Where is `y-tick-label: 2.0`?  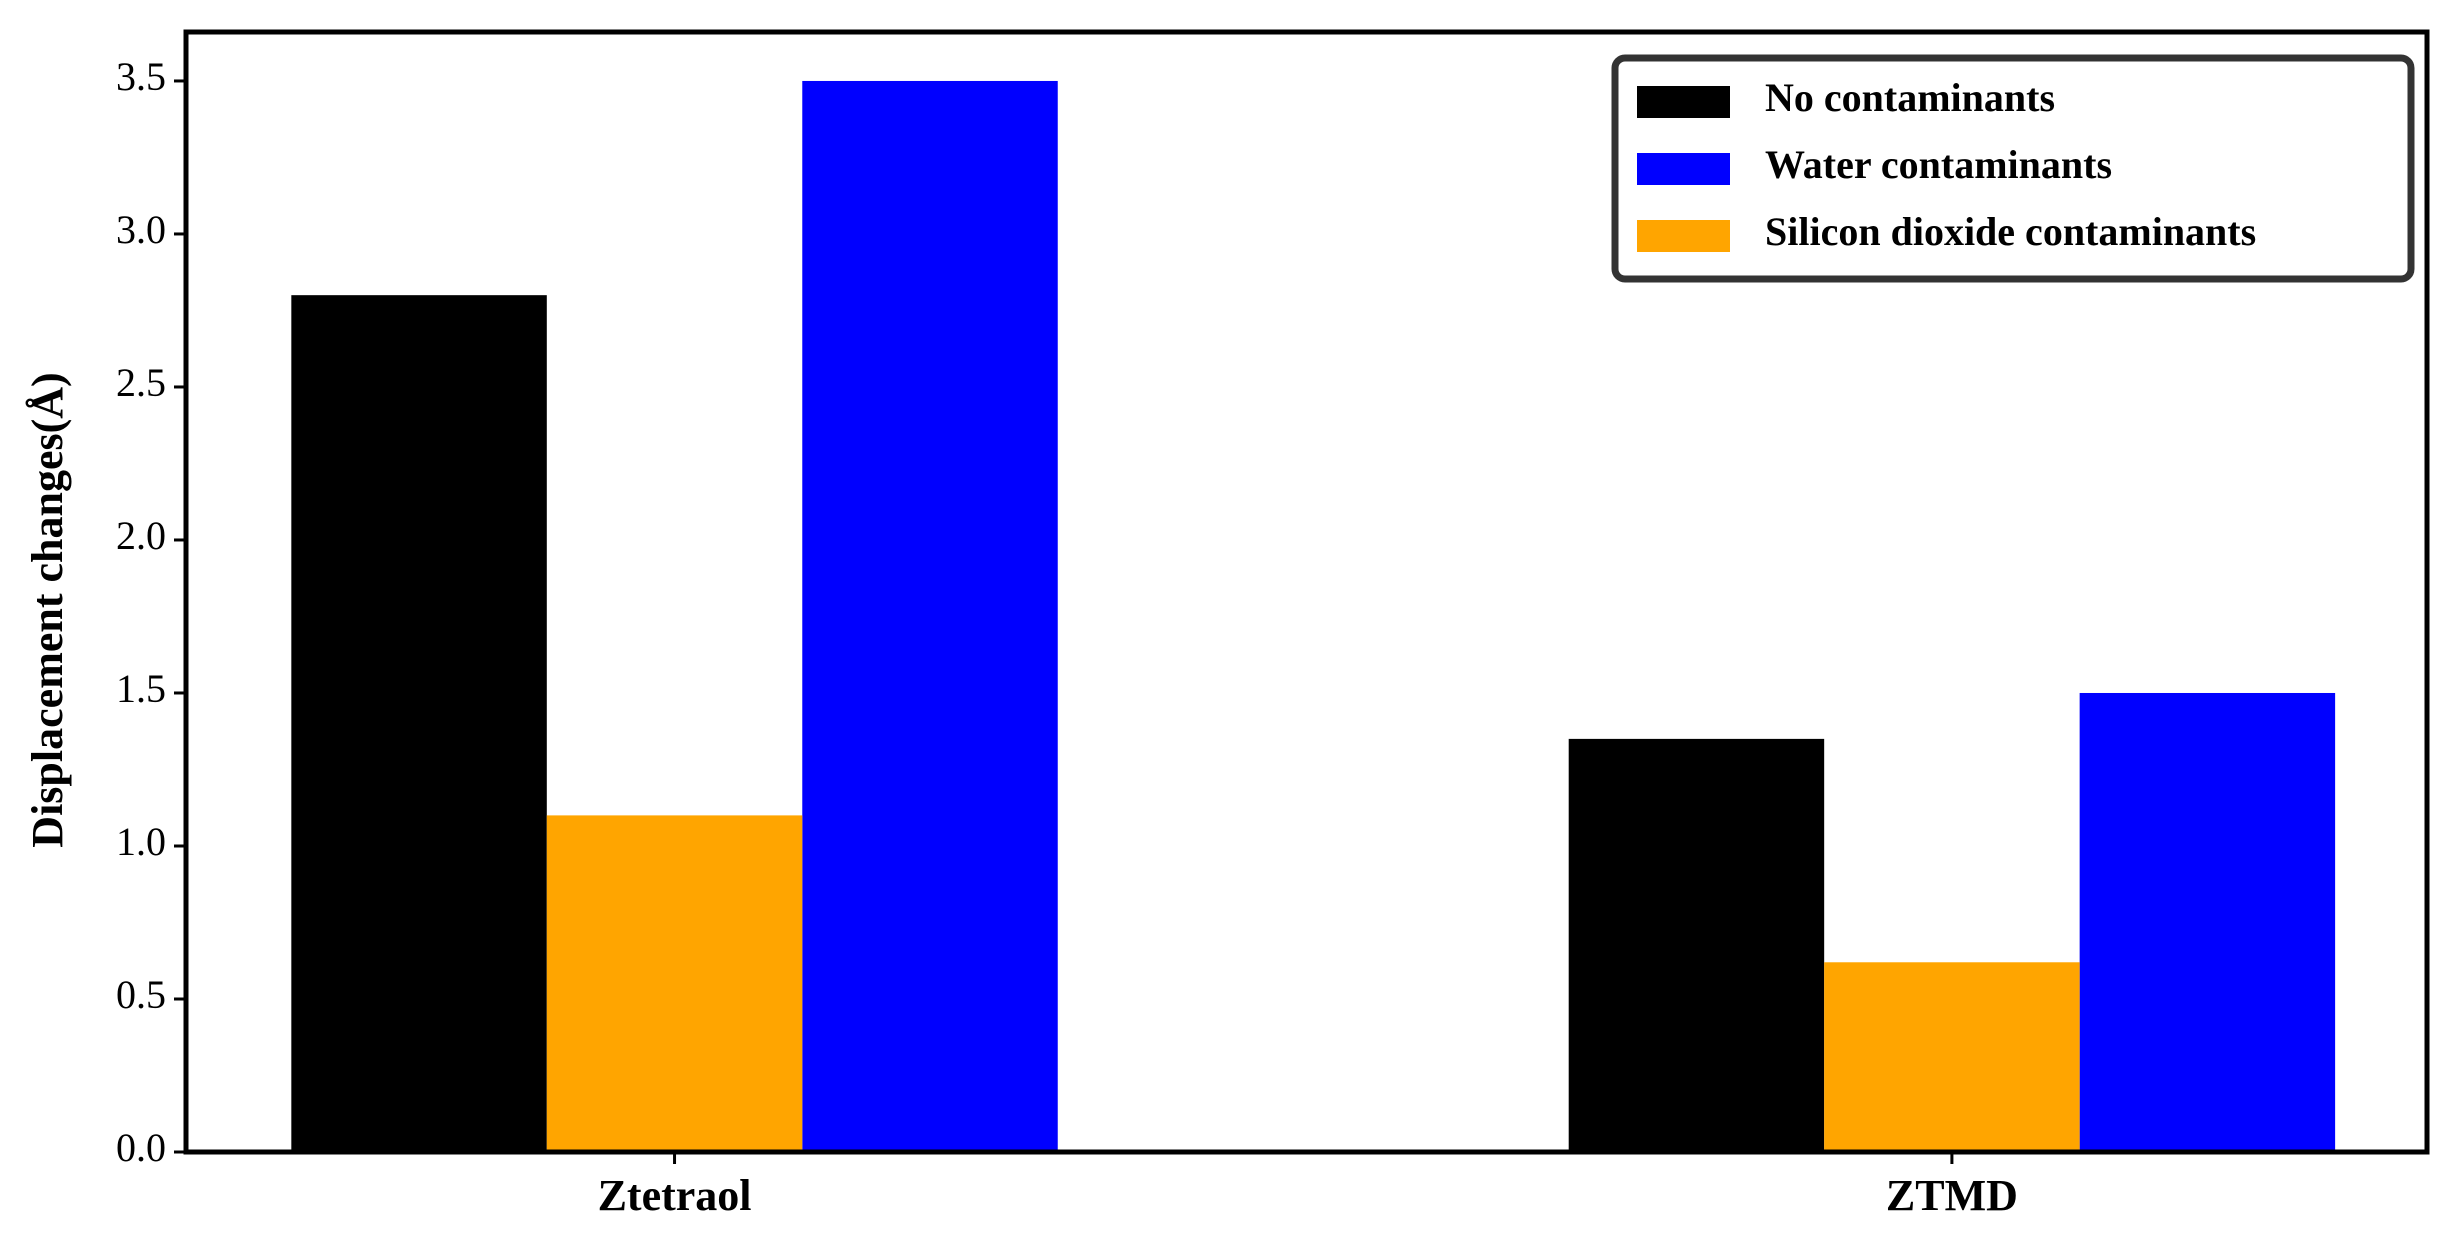
y-tick-label: 2.0 is located at coordinates (141, 535).